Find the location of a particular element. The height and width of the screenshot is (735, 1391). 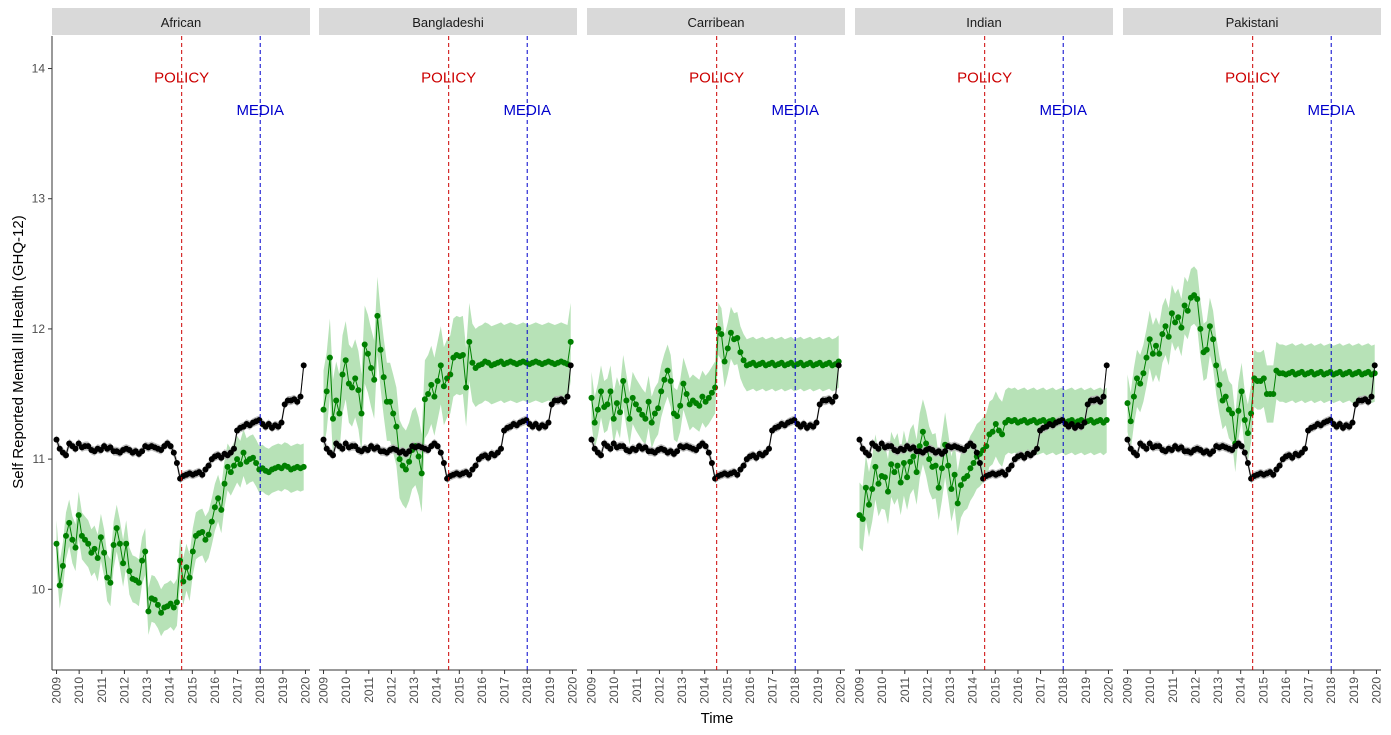

x-tick-label: 2013 is located at coordinates (682, 690).